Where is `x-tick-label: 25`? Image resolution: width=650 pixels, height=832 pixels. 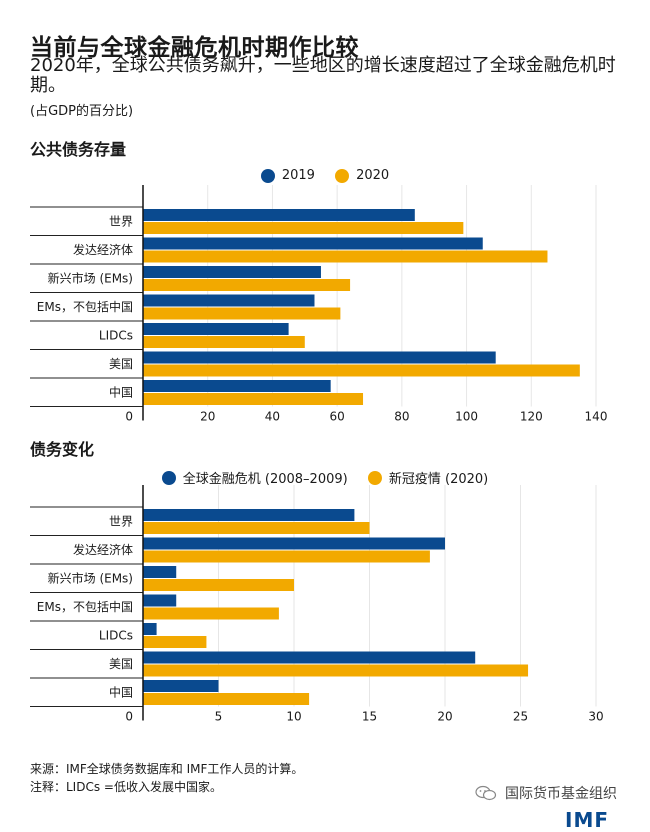 x-tick-label: 25 is located at coordinates (520, 717).